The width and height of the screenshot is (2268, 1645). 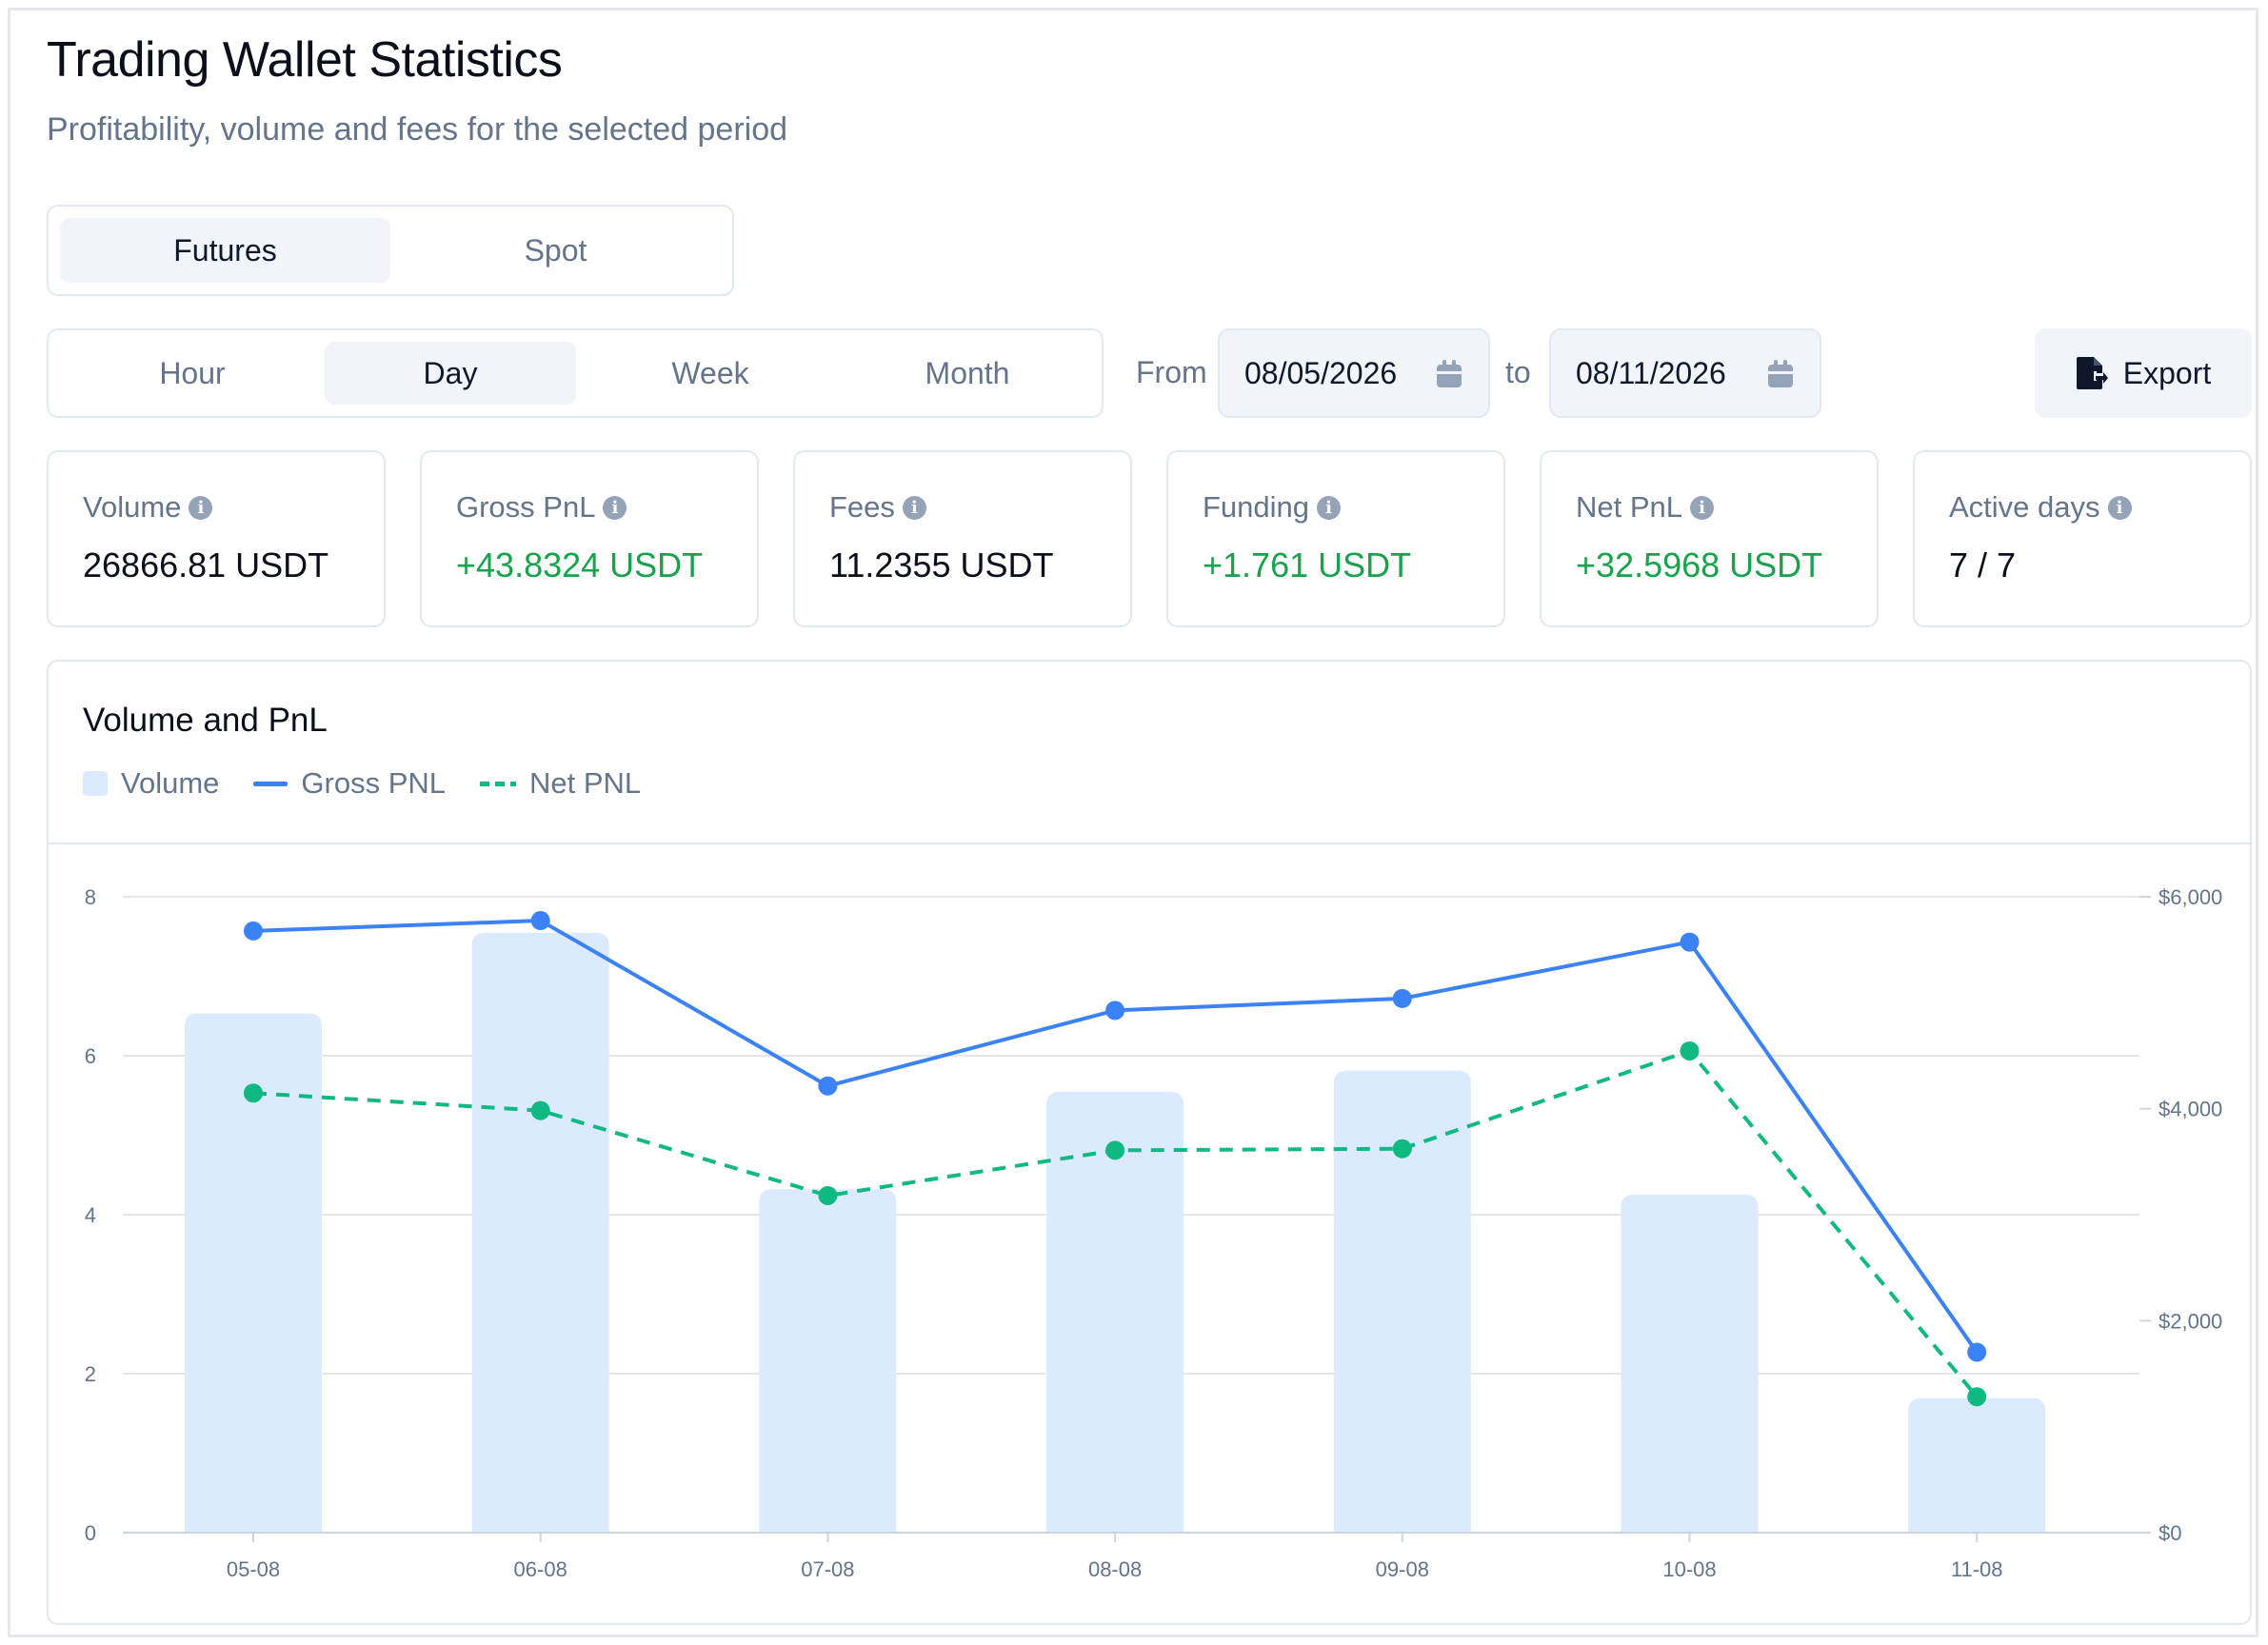 I want to click on left-axis-tick: 0, so click(x=90, y=1533).